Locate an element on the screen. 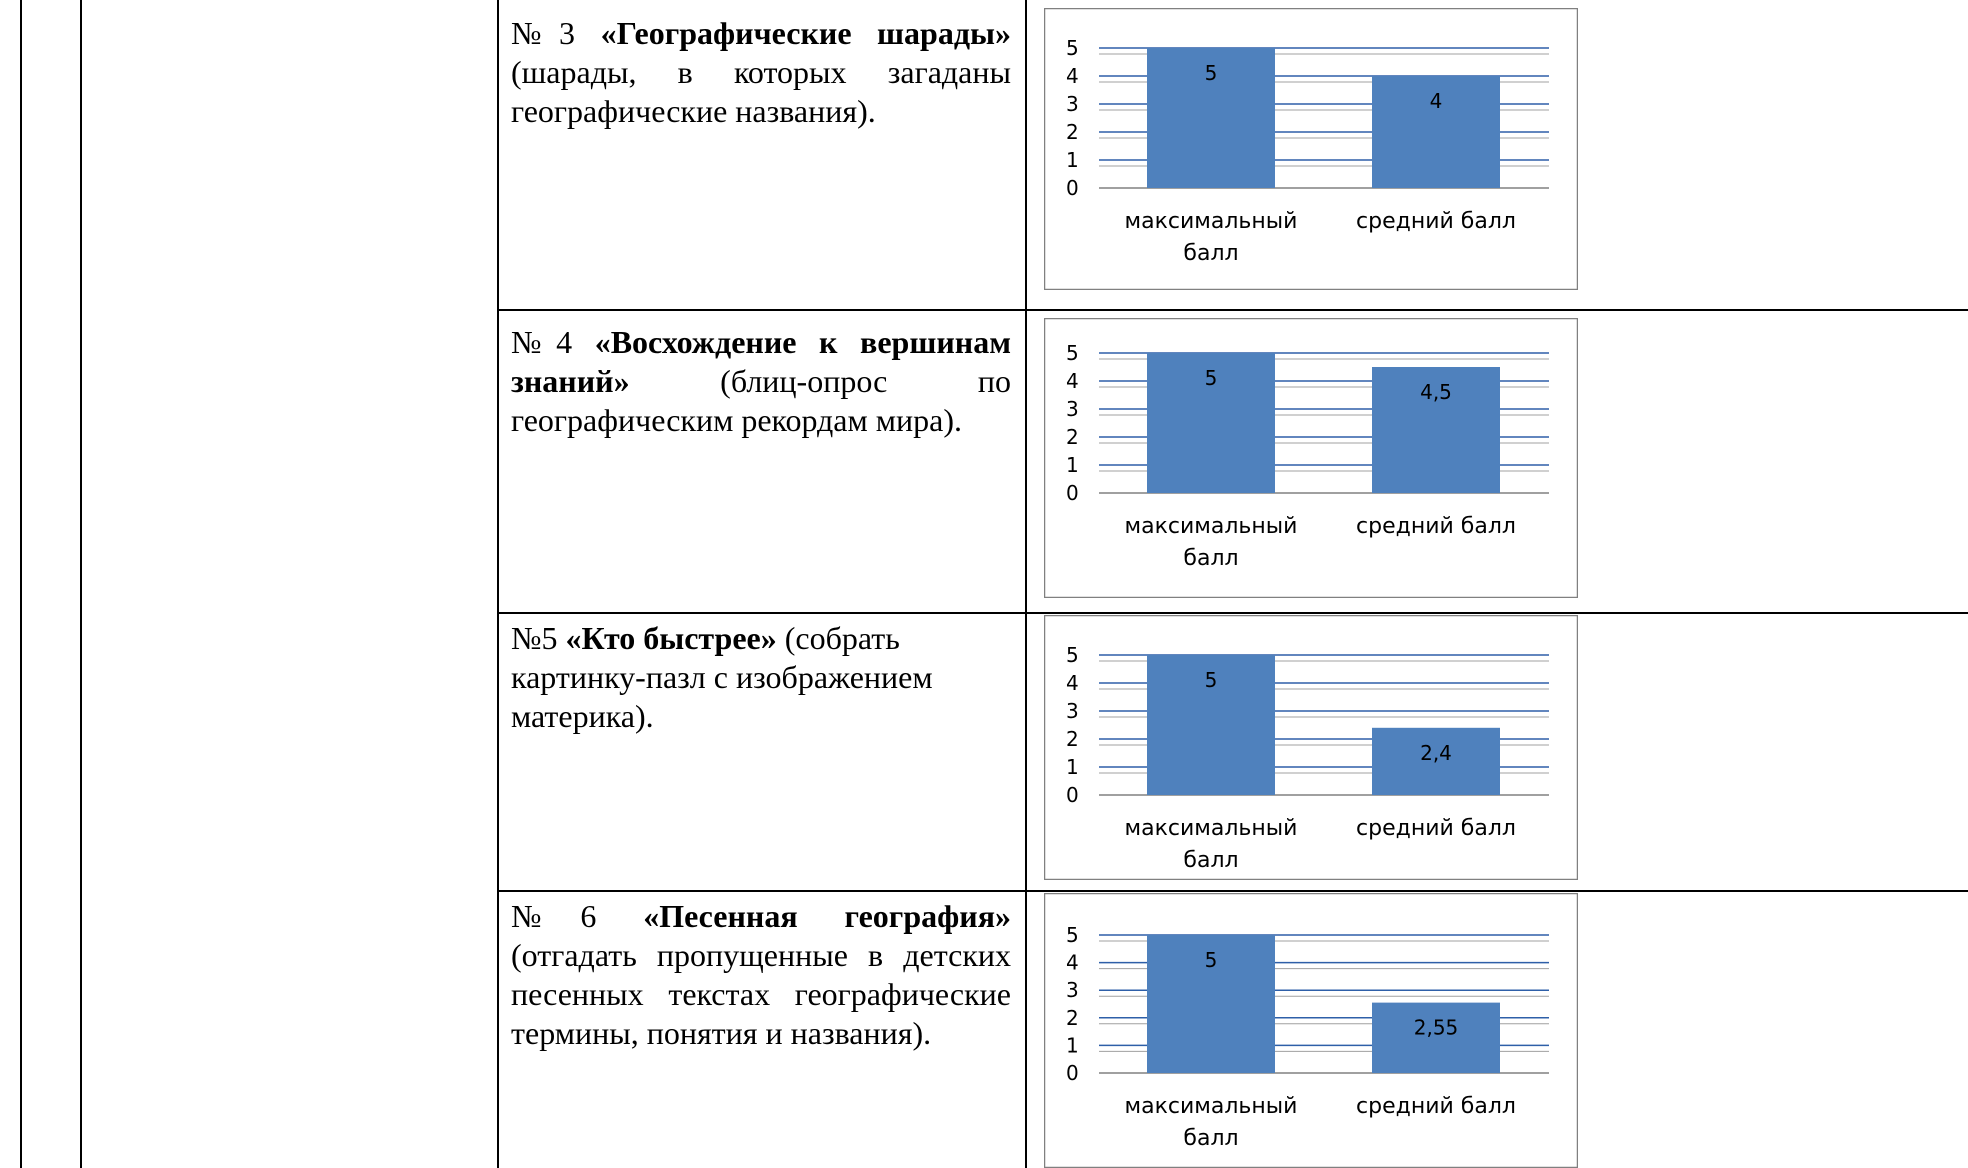  chart-svg: 0 1 2 3 4 5 5 4,5 максимальный балл средний балл is located at coordinates (1311, 458).